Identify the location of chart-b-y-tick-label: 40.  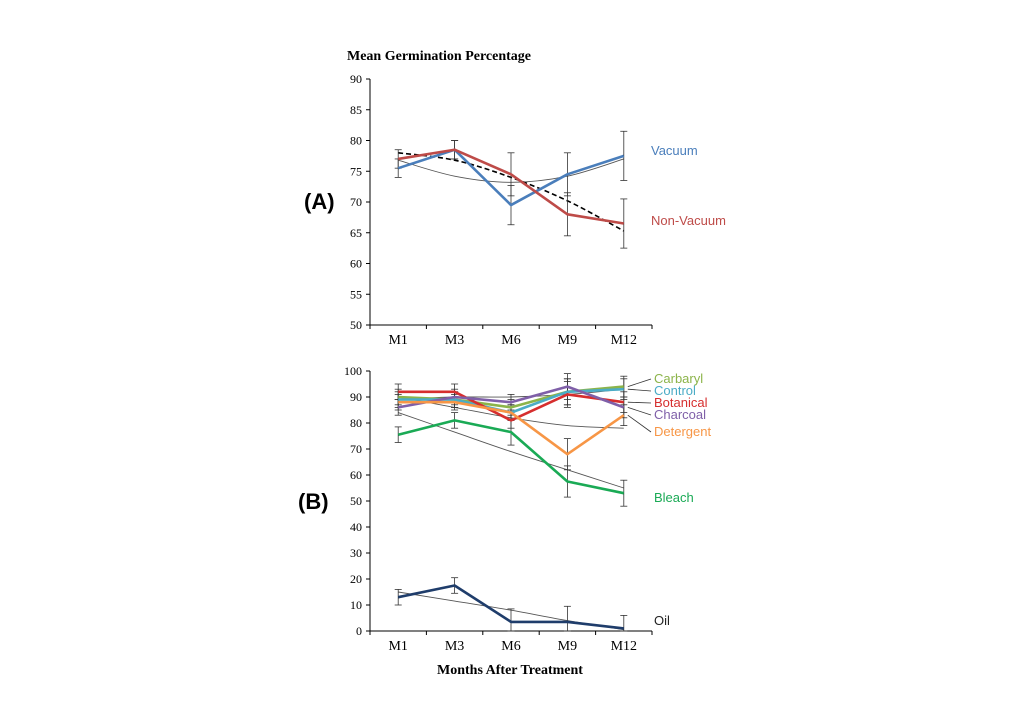
(356, 527).